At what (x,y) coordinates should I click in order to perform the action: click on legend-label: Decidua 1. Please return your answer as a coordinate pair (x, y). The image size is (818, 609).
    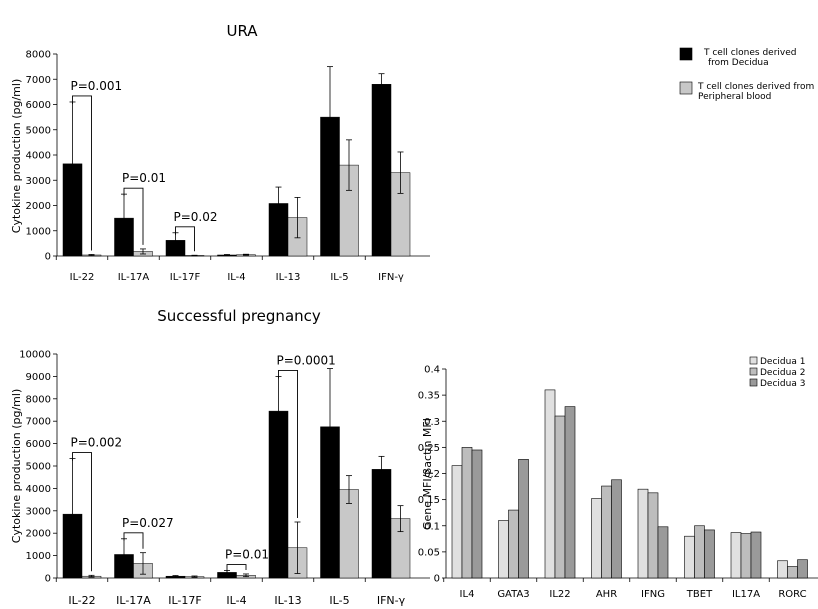
    Looking at the image, I should click on (782, 362).